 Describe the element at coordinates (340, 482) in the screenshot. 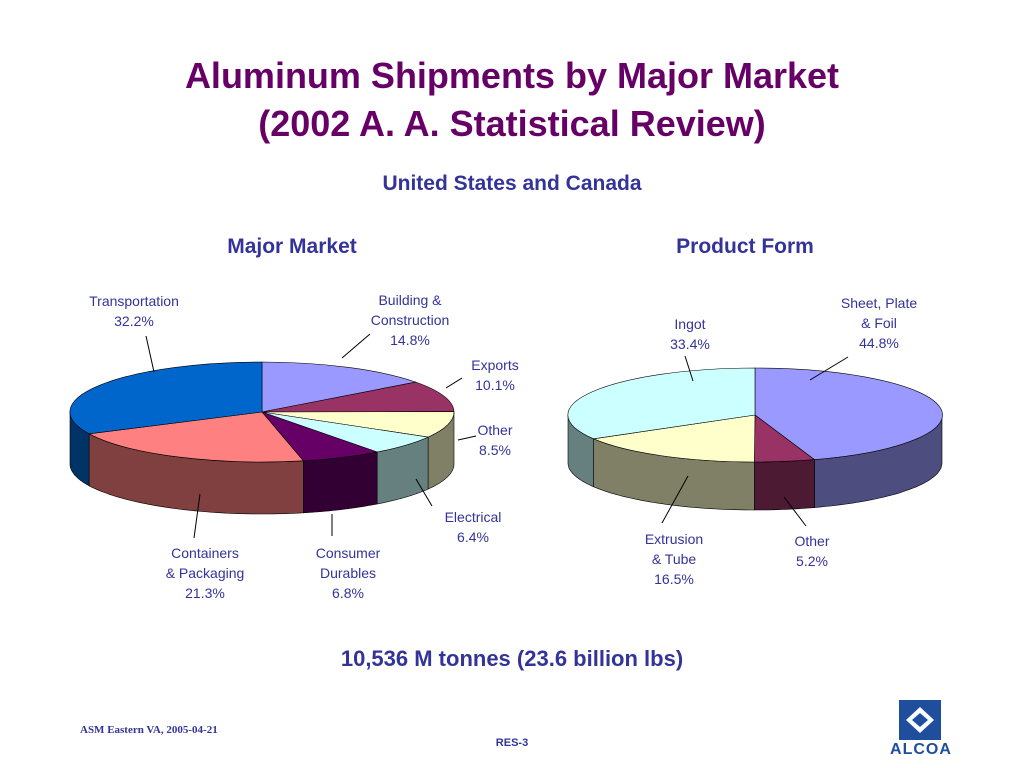

I see `pie-side-consumer-durables` at that location.